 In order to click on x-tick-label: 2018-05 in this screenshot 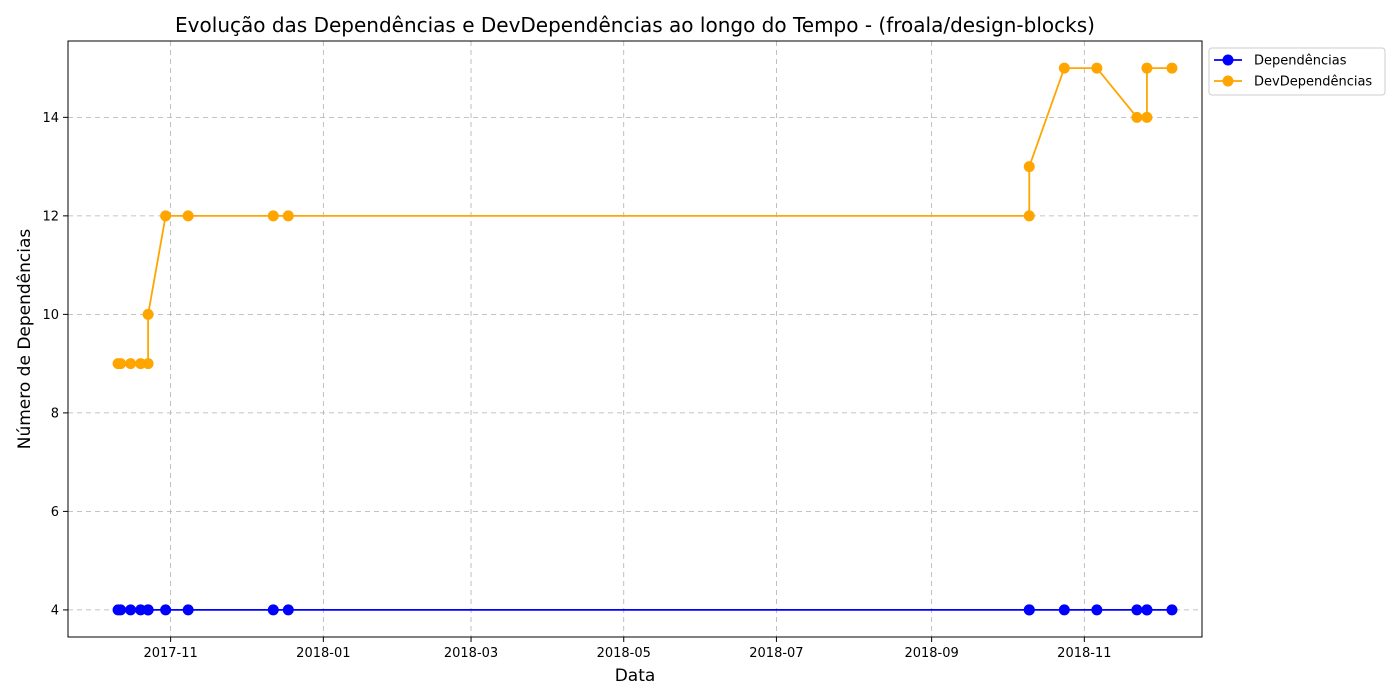, I will do `click(624, 653)`.